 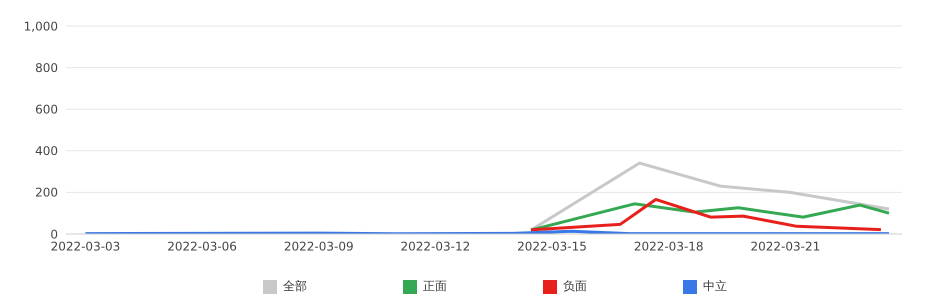 What do you see at coordinates (46, 193) in the screenshot?
I see `y-tick-label: 200` at bounding box center [46, 193].